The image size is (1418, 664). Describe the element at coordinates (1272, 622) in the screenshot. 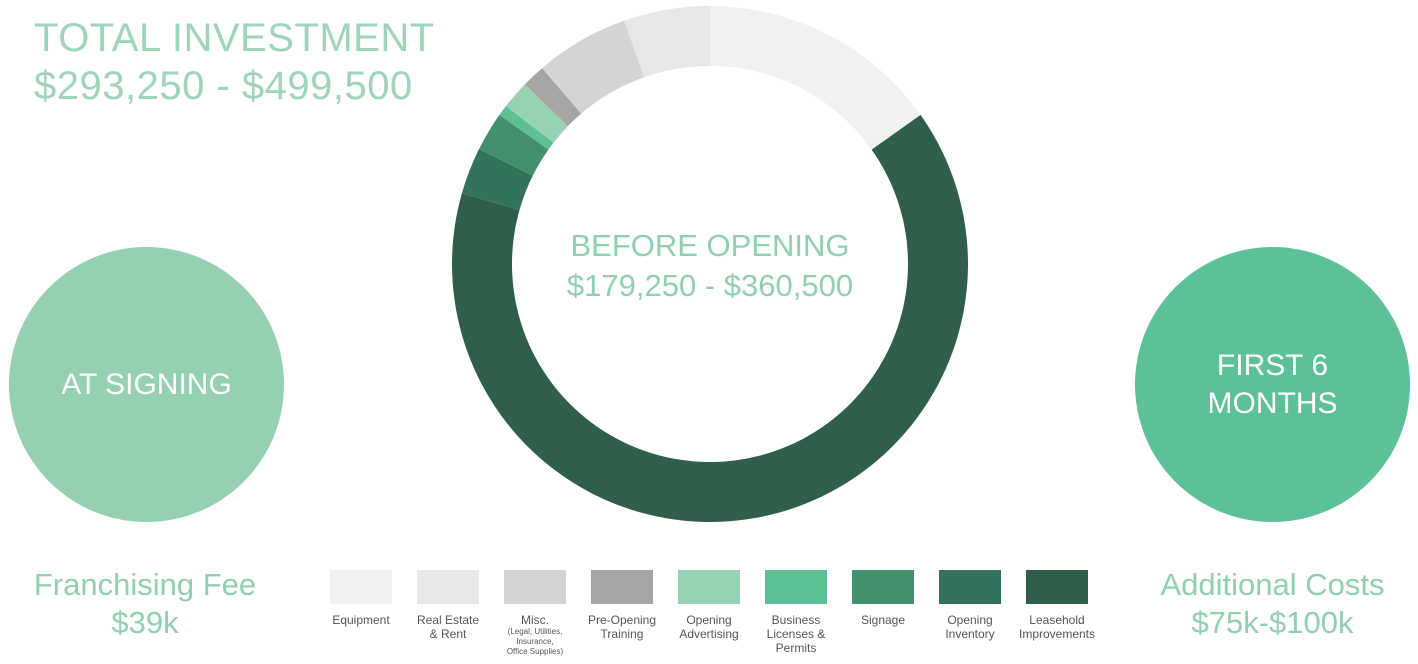

I see `additional-costs-amount: $75k-$100k` at that location.